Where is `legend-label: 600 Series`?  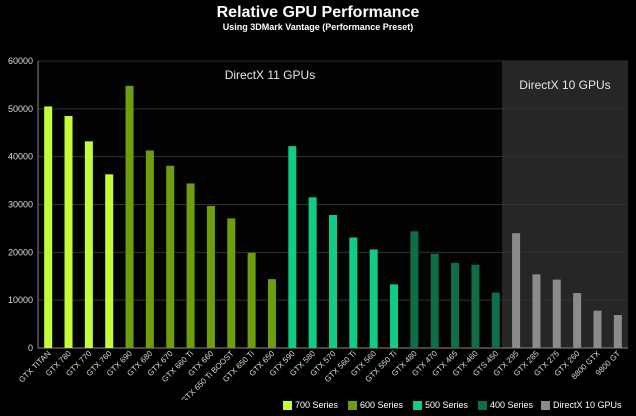
legend-label: 600 Series is located at coordinates (382, 405).